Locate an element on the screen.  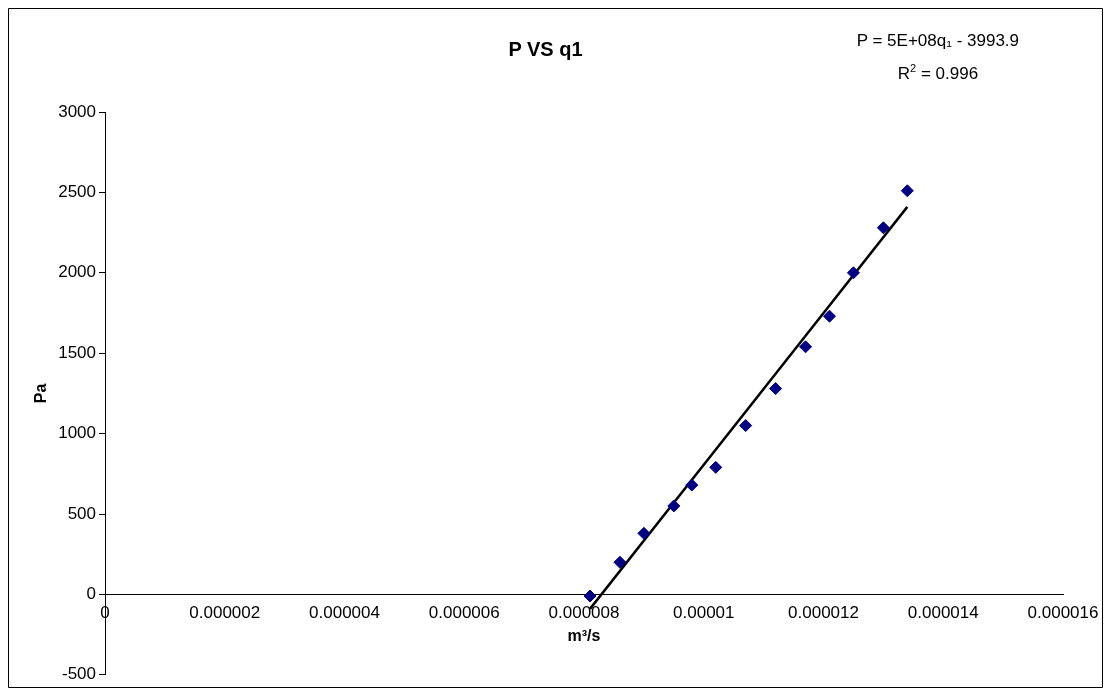
x-tick-label: 0.000012 is located at coordinates (823, 613).